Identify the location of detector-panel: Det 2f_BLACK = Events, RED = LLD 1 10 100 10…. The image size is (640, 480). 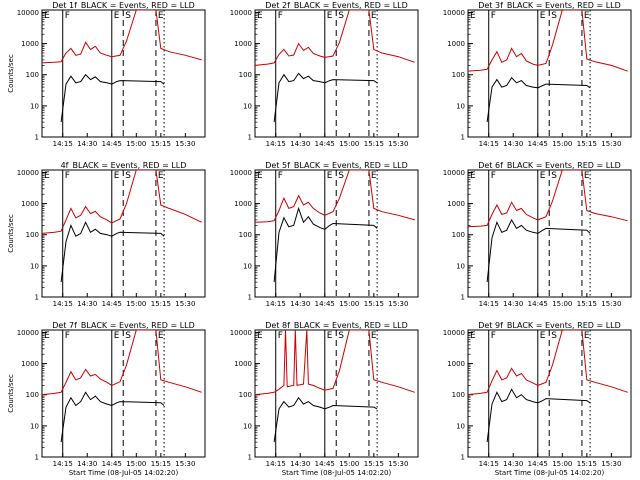
(319, 80).